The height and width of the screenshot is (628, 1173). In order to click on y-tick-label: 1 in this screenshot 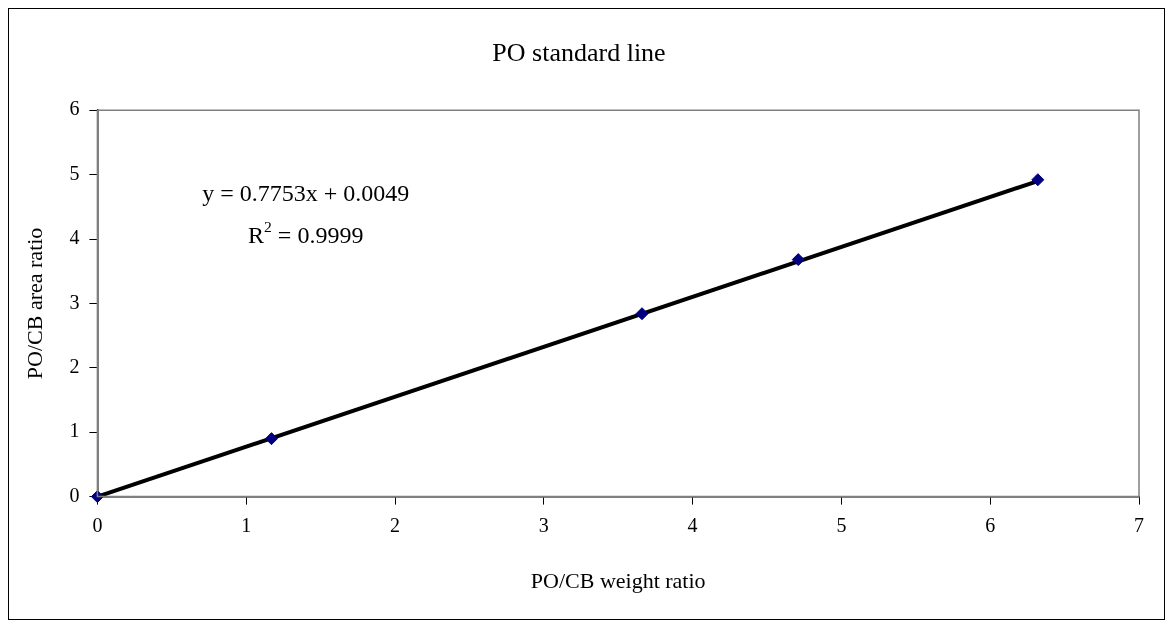, I will do `click(74, 430)`.